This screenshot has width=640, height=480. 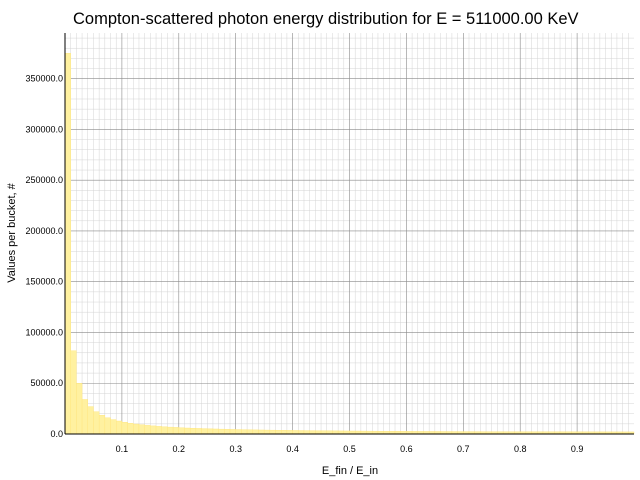 I want to click on y-tick-label: 350000.0, so click(x=44, y=79).